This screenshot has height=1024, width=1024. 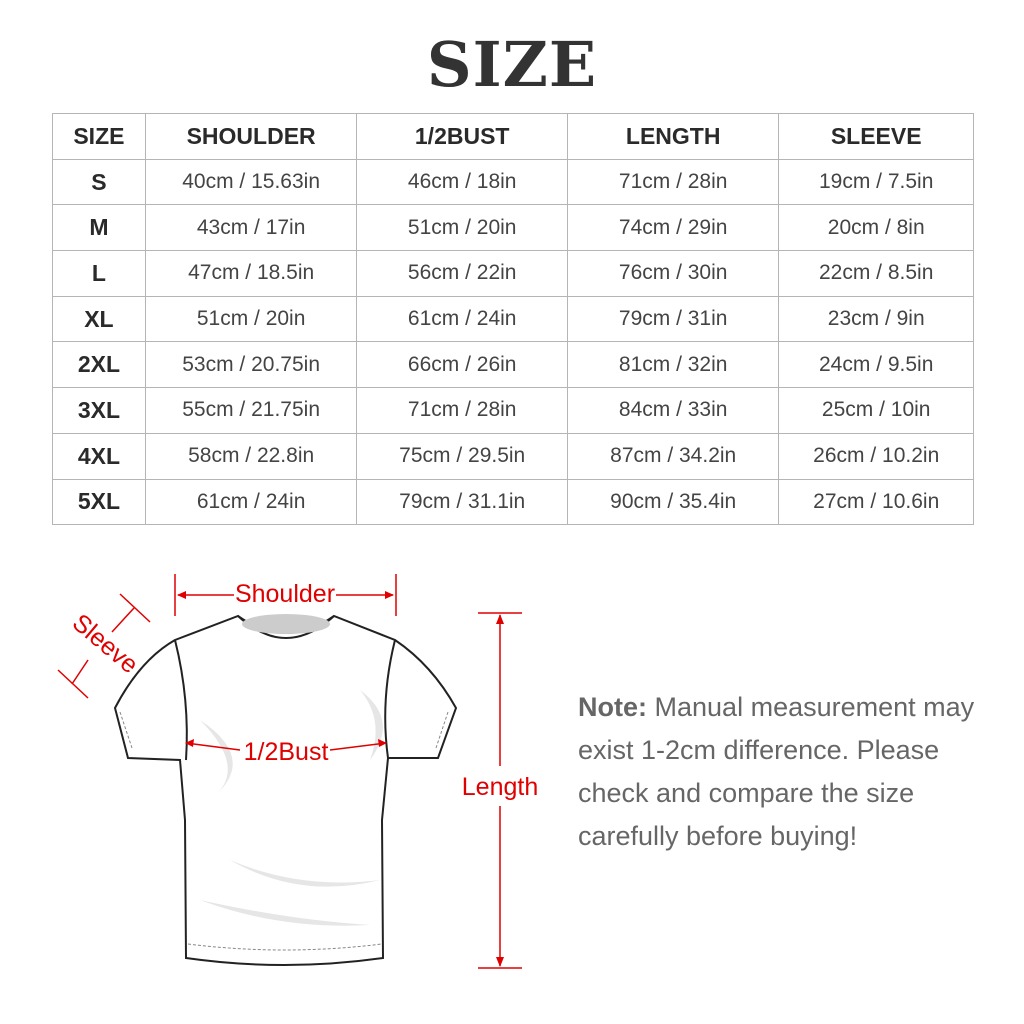 I want to click on measurement-cell: 56cm / 22in, so click(x=462, y=273).